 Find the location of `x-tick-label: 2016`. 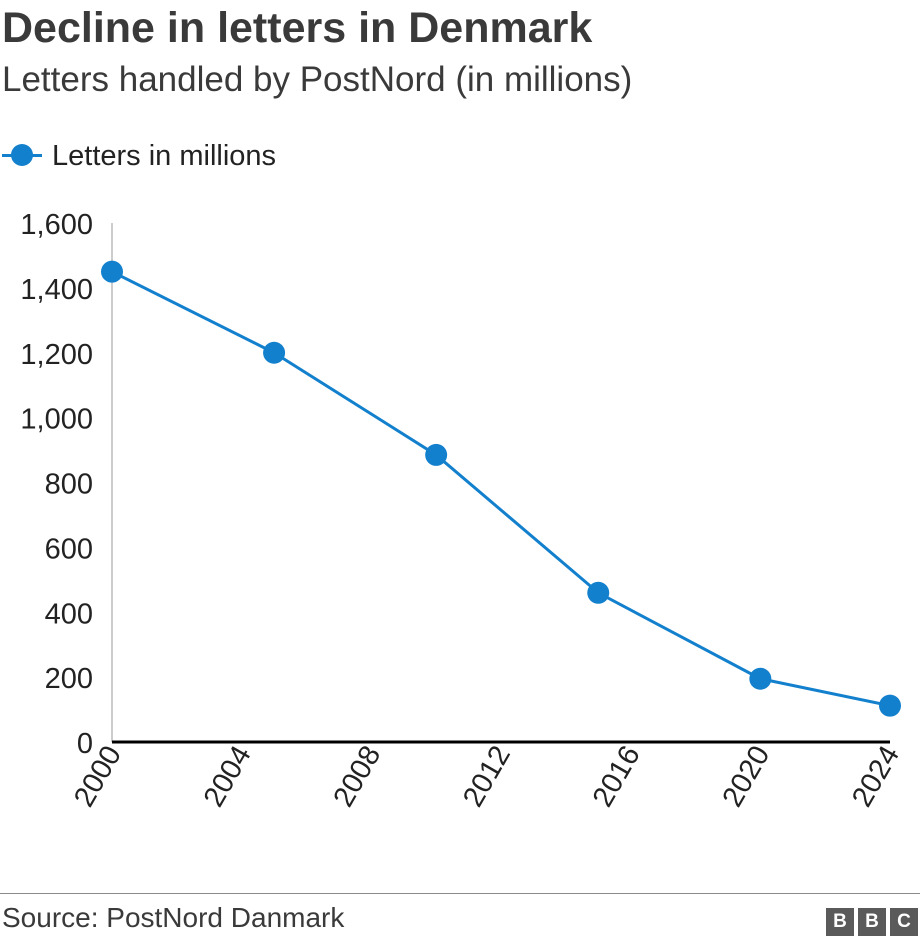

x-tick-label: 2016 is located at coordinates (617, 777).